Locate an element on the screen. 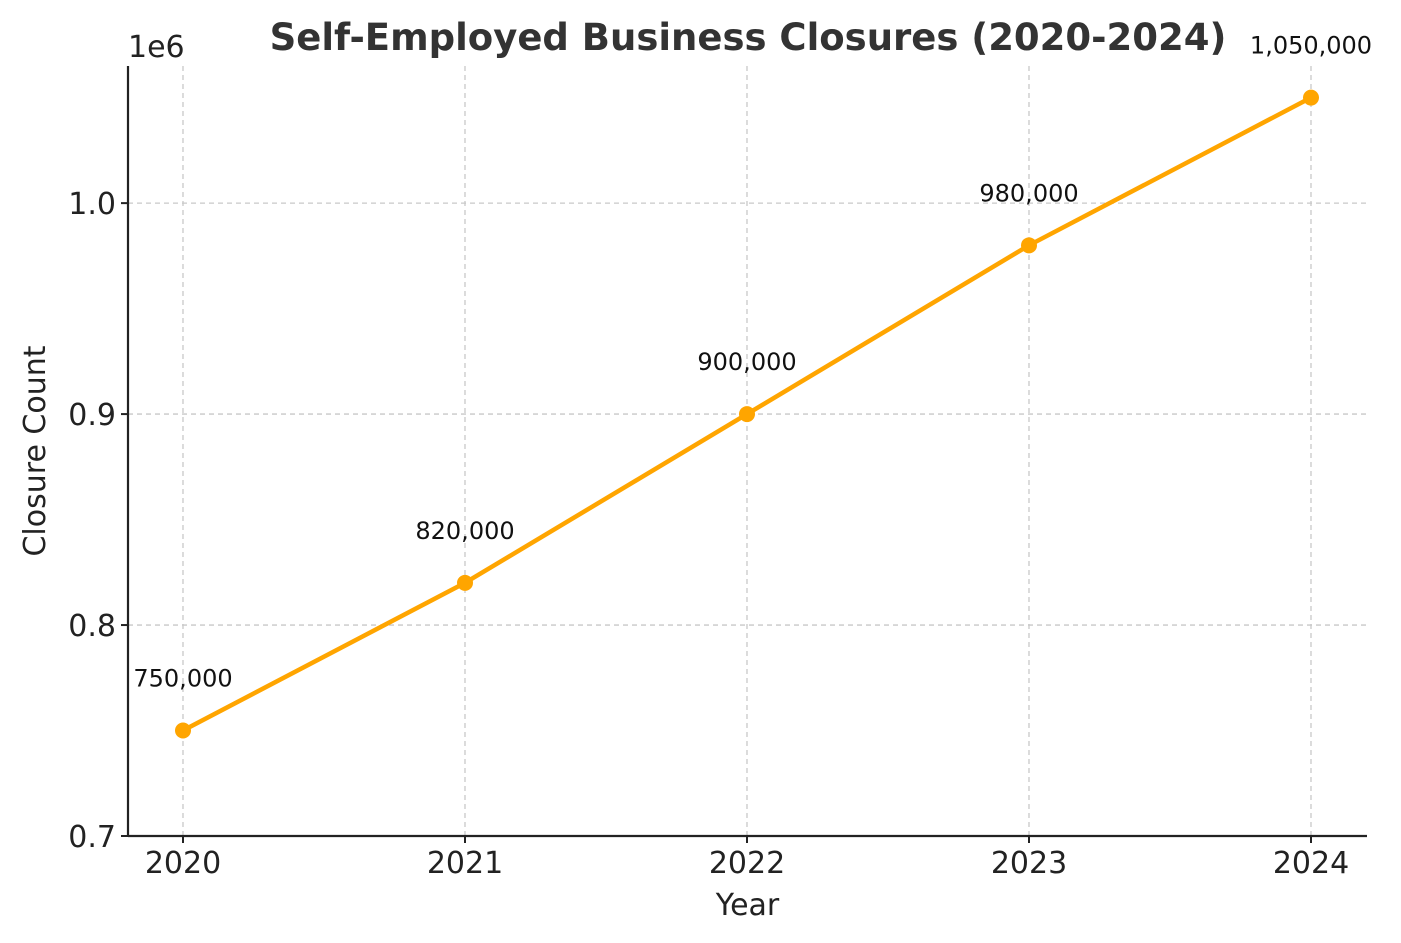 The image size is (1401, 943). data-label: 750,000 is located at coordinates (182, 679).